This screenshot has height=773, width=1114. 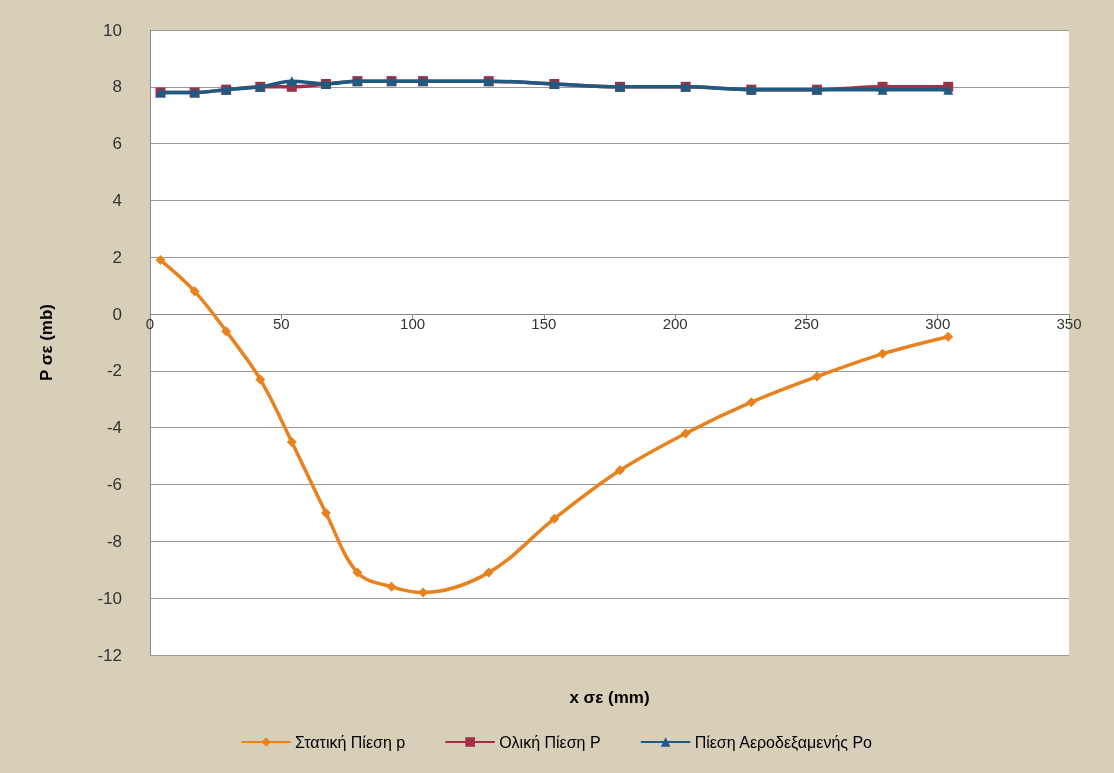 I want to click on x-tick-label: 150, so click(x=544, y=324).